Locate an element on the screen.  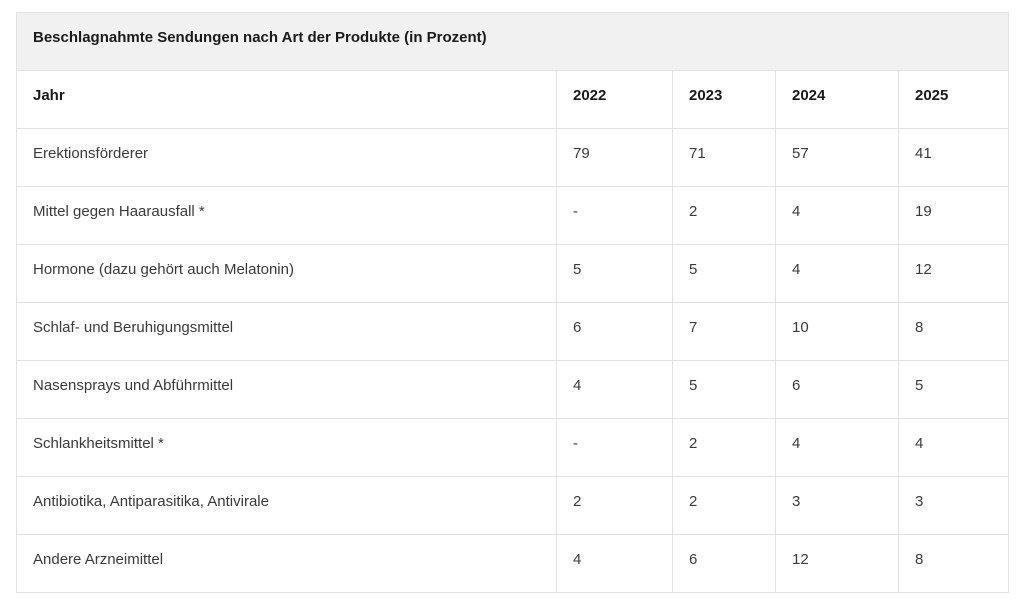
row-label: Antibiotika, Antiparasitika, Antivirale is located at coordinates (286, 505).